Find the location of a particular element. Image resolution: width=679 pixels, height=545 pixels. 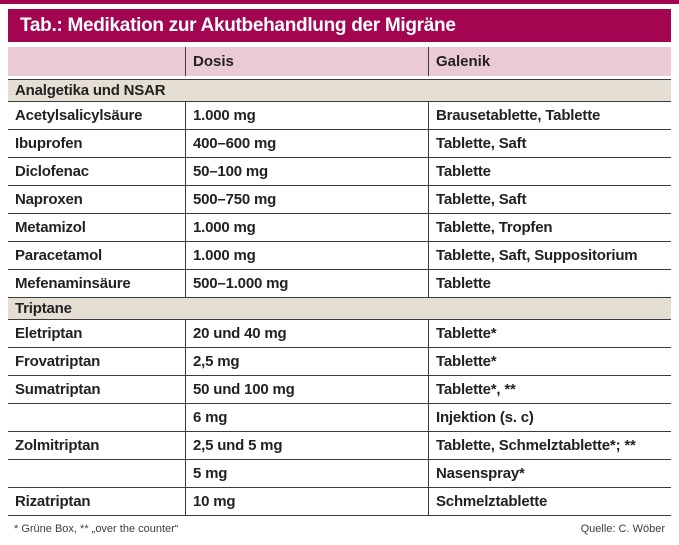

column-header-galenik: Galenik is located at coordinates (549, 61).